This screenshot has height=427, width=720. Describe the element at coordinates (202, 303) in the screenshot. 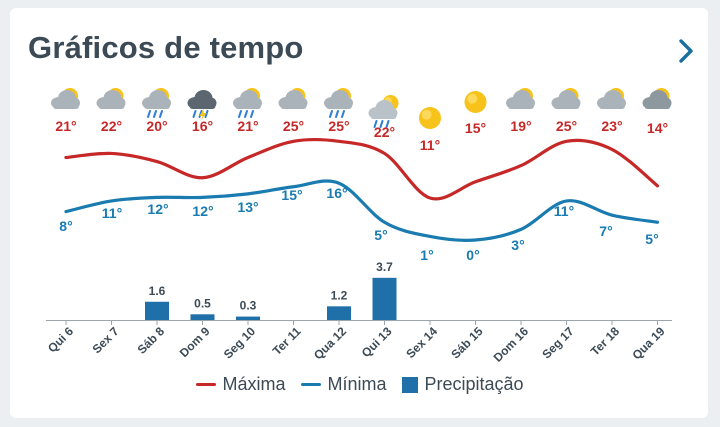

I see `precip-label: 0.5` at that location.